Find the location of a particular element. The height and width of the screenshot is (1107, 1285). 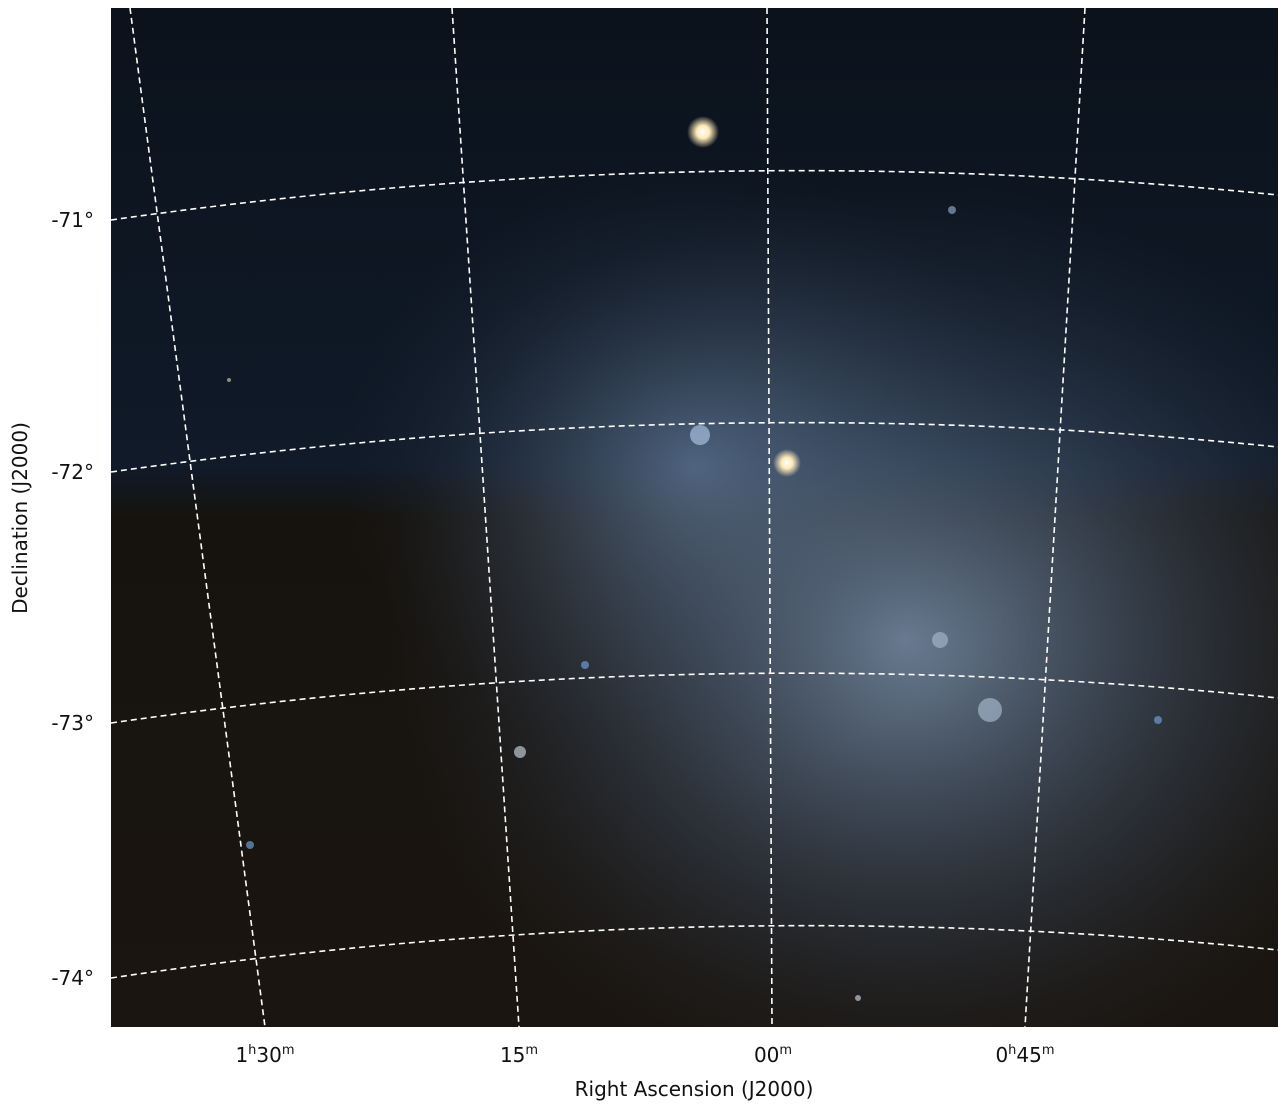

x-axis-label: Right Ascension (J2000) is located at coordinates (694, 1089).